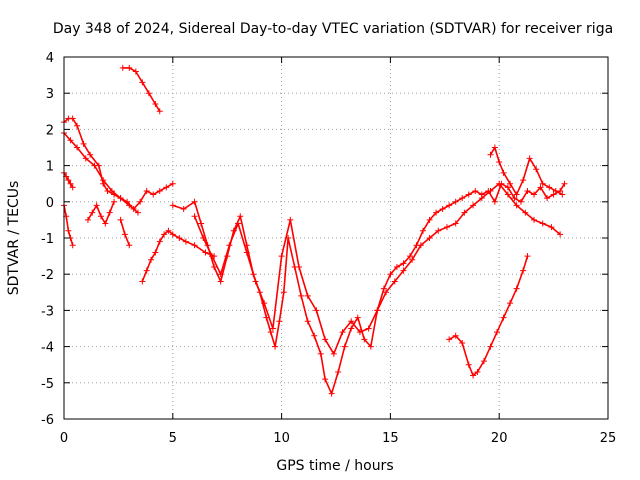 The image size is (640, 480). What do you see at coordinates (281, 438) in the screenshot?
I see `x-tick-label: 10` at bounding box center [281, 438].